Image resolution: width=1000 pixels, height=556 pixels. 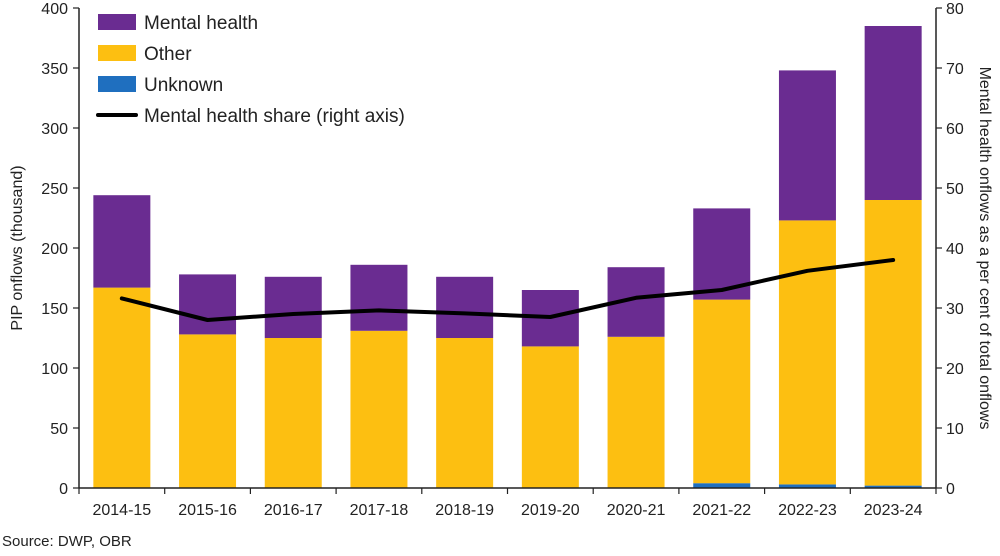 What do you see at coordinates (293, 510) in the screenshot?
I see `x-tick-label: 2016-17` at bounding box center [293, 510].